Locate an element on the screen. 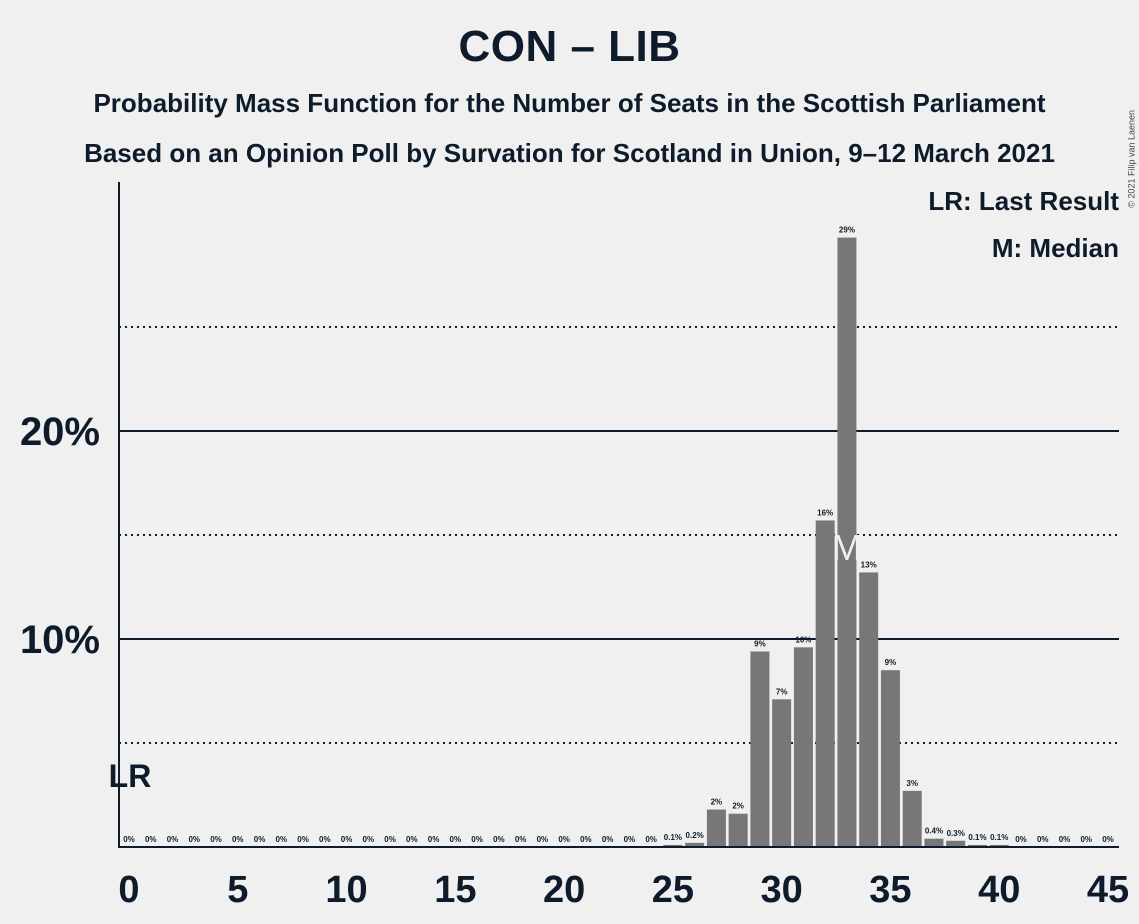 Image resolution: width=1139 pixels, height=924 pixels. data-label-12: 0% is located at coordinates (390, 839).